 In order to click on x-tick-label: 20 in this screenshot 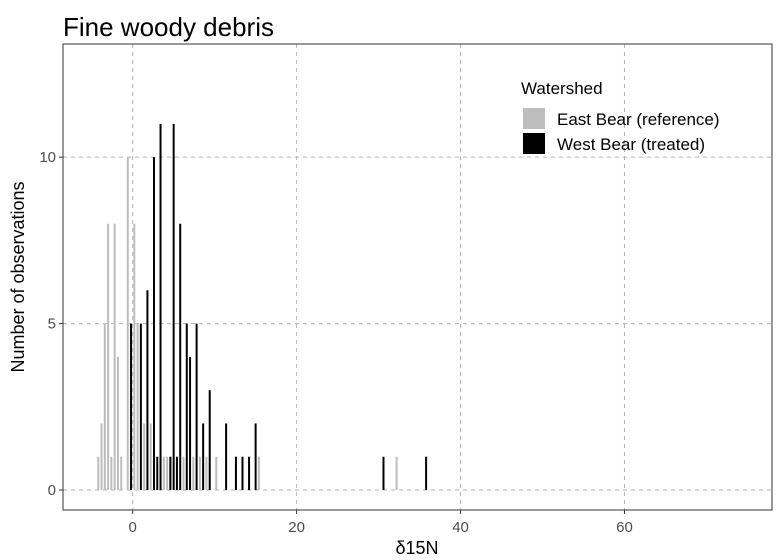, I will do `click(296, 527)`.